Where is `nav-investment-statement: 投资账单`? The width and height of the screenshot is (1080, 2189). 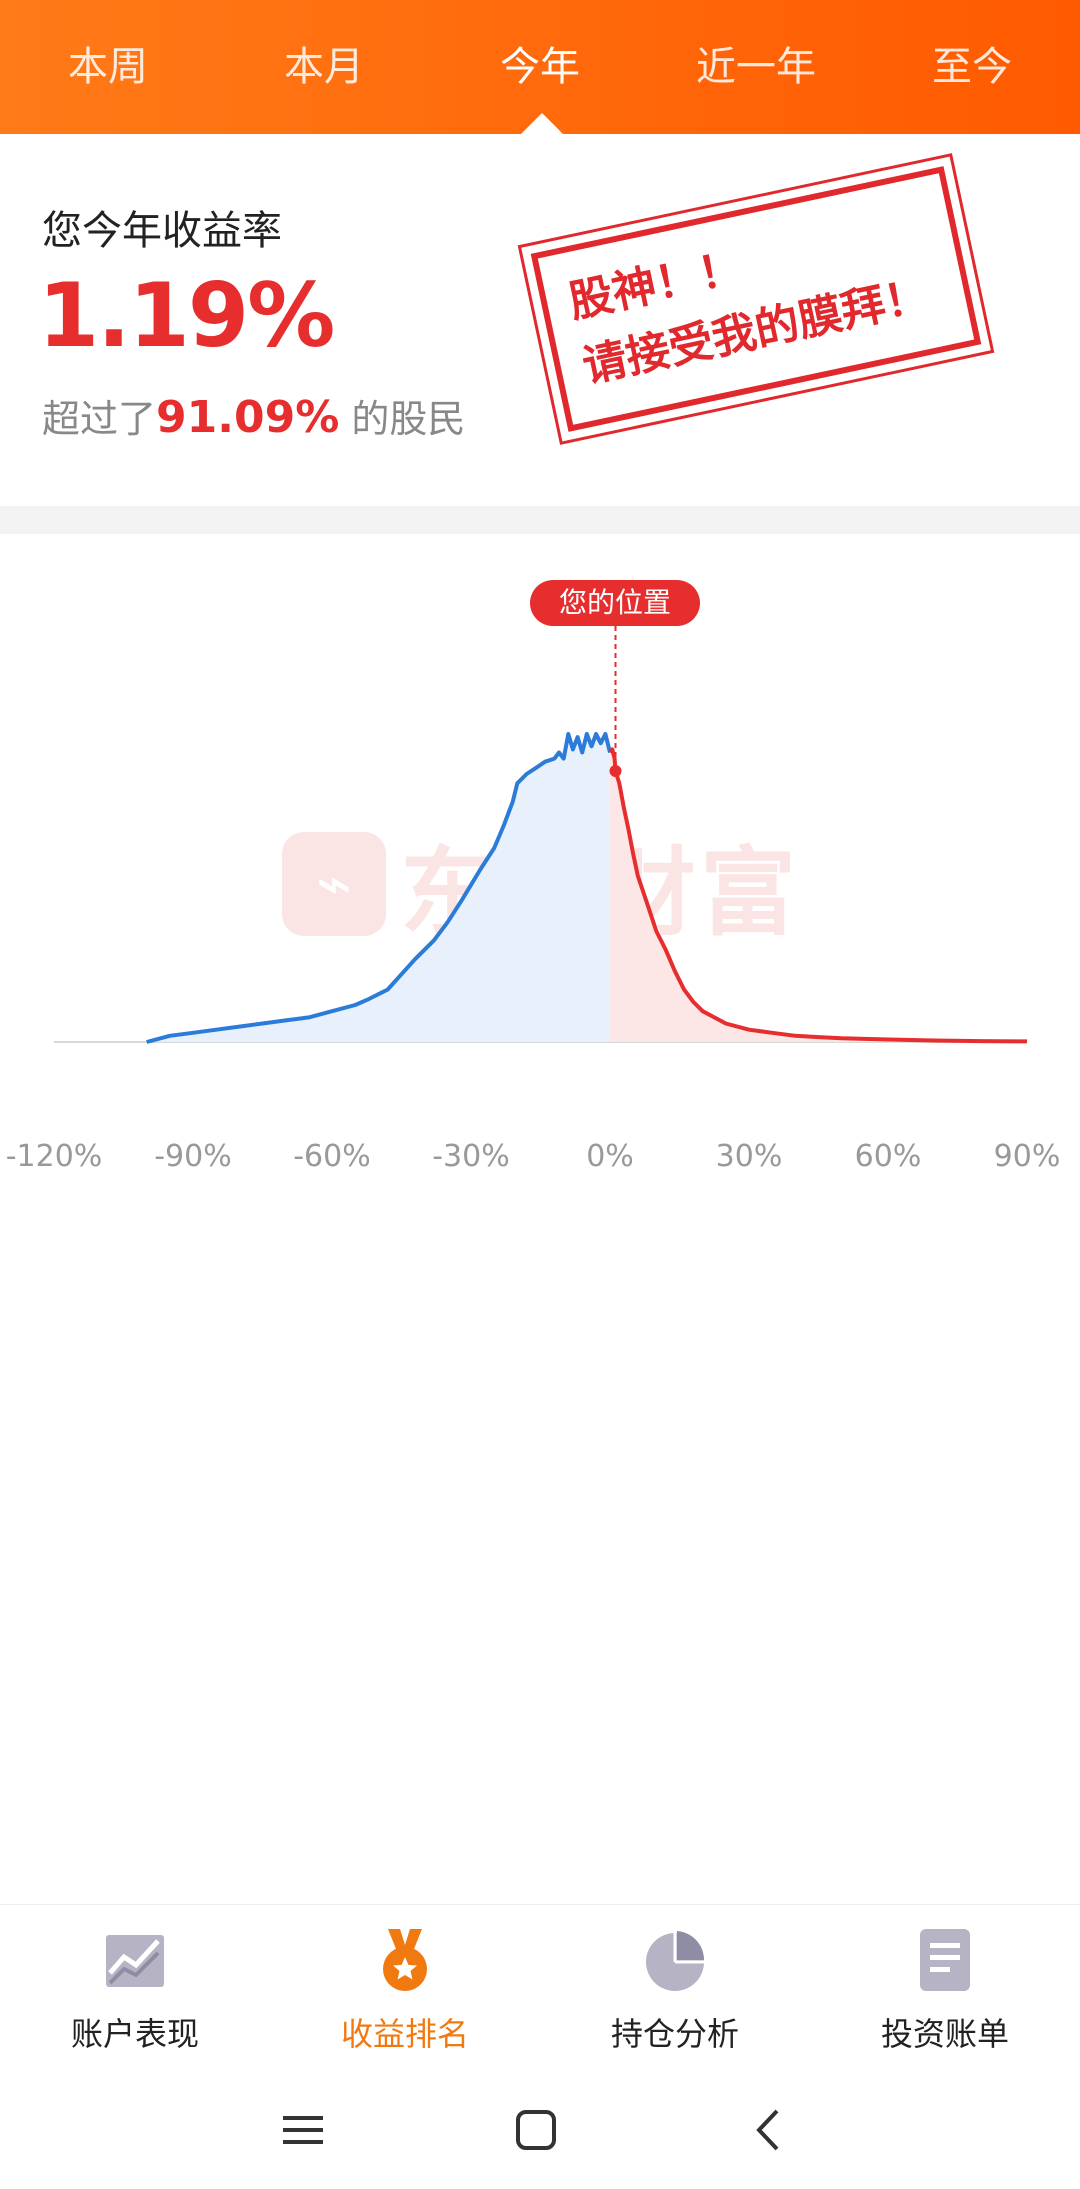 nav-investment-statement: 投资账单 is located at coordinates (945, 1987).